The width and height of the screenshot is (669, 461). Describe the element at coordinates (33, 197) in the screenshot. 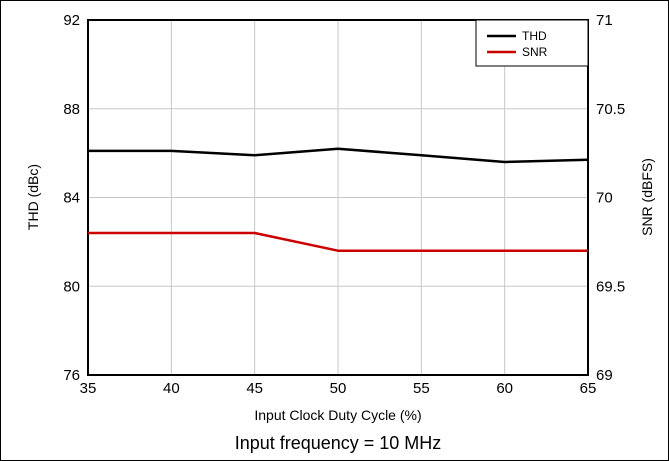

I see `y-left-axis-label: THD (dBc)` at that location.